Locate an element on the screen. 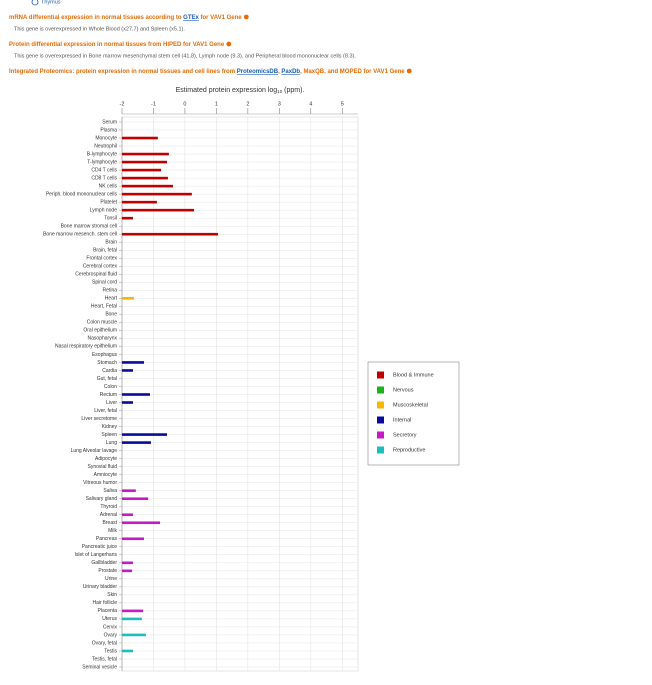  x-tick-label: 0 is located at coordinates (184, 104).